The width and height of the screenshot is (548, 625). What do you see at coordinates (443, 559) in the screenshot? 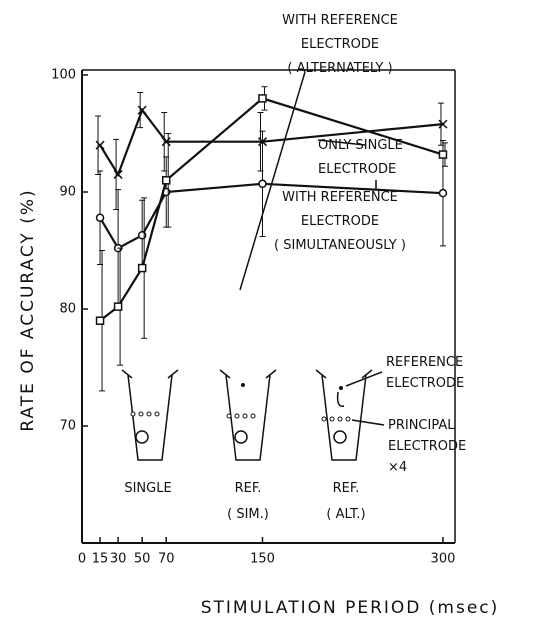
I see `x-tick-label: 300` at bounding box center [443, 559].